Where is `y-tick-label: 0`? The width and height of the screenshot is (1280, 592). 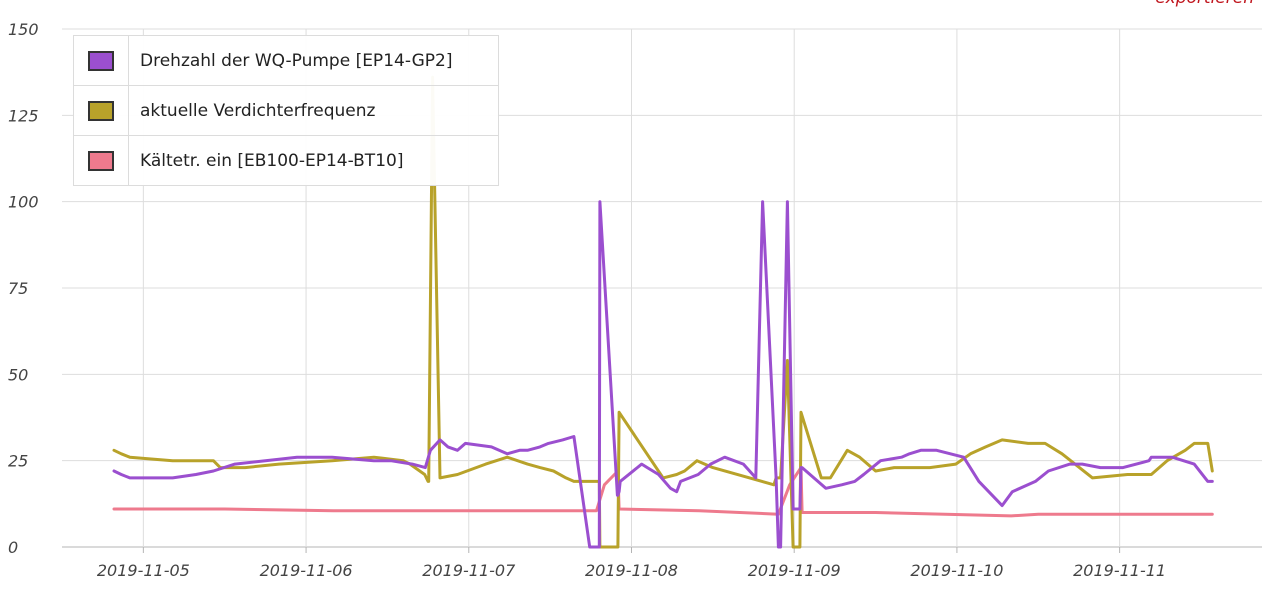
y-tick-label: 0 is located at coordinates (13, 547).